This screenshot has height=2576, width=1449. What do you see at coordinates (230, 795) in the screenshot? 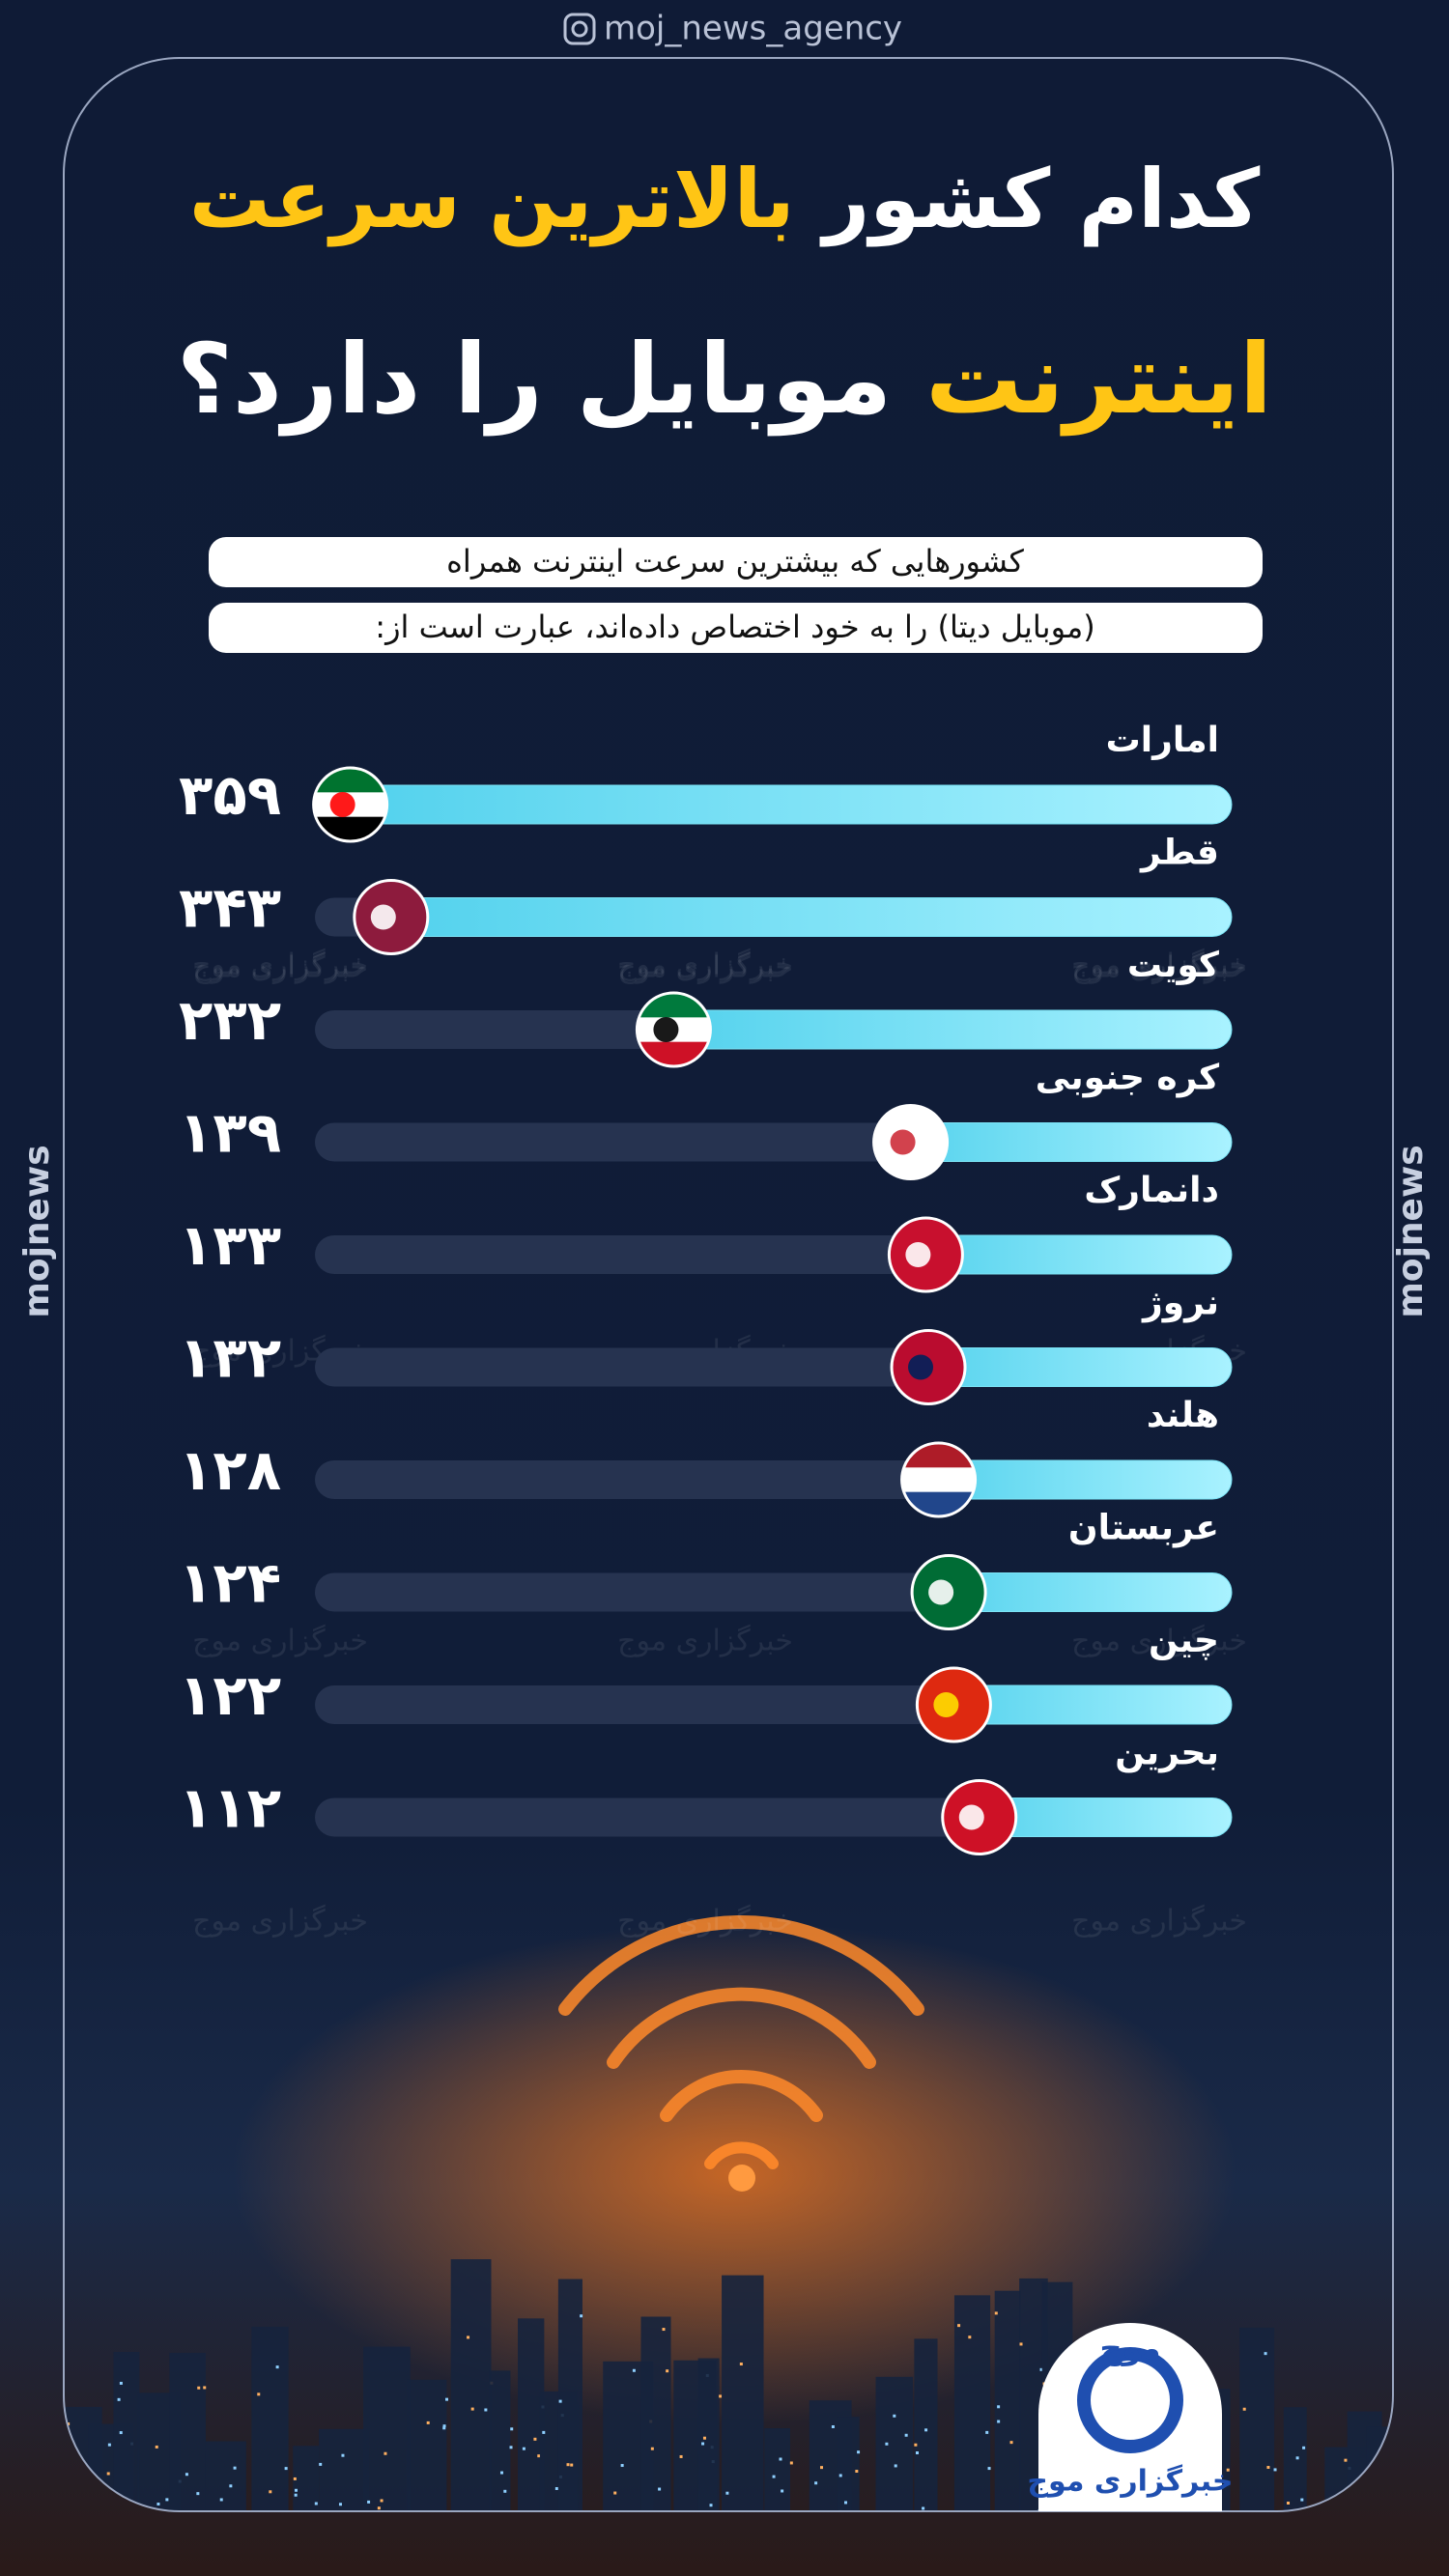
I see `value-label: ۳۵۹` at bounding box center [230, 795].